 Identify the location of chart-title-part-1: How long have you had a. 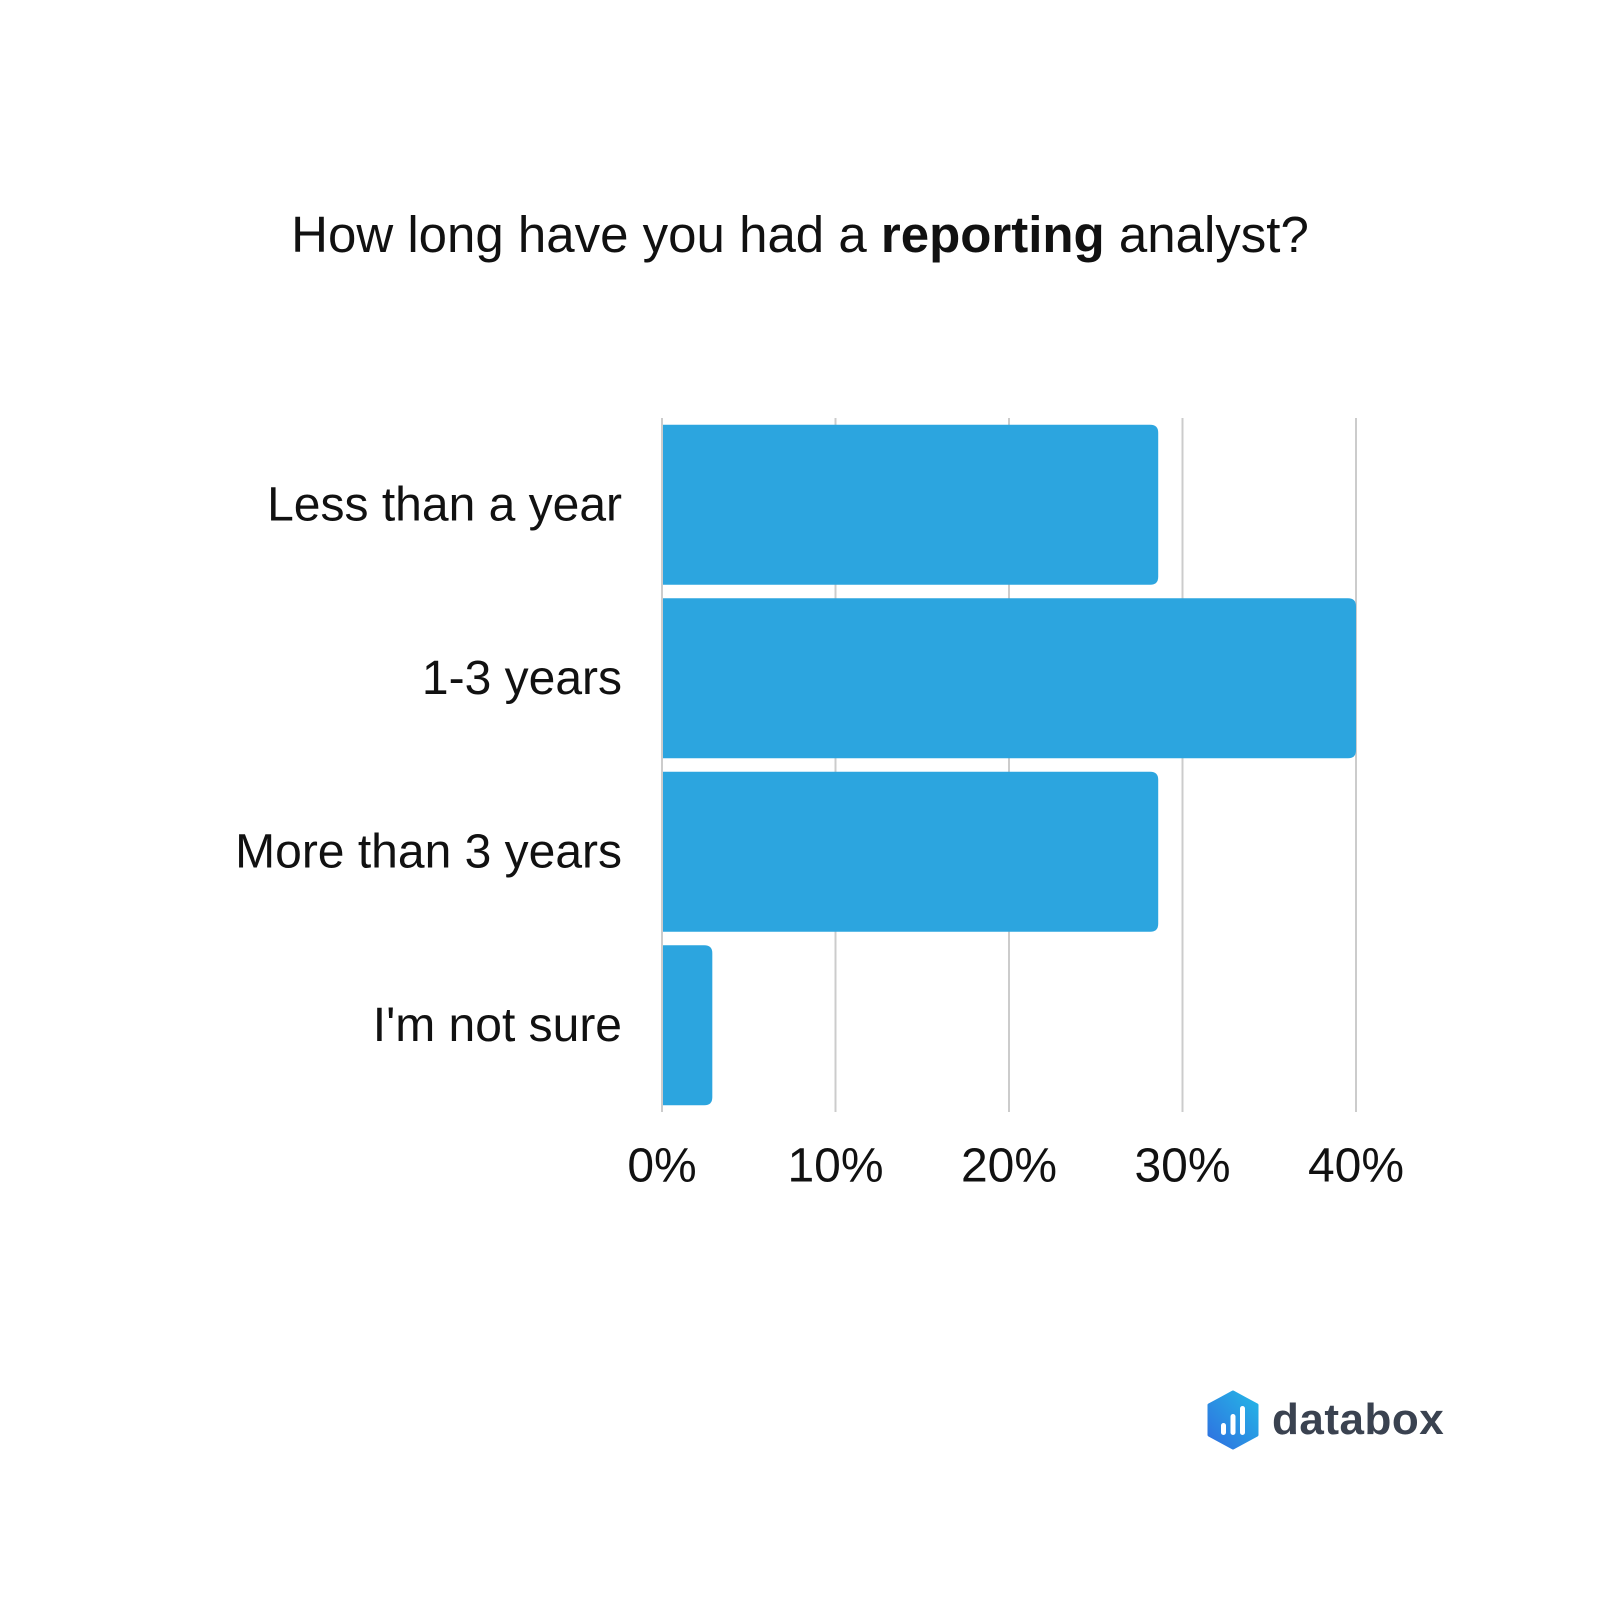
(586, 234).